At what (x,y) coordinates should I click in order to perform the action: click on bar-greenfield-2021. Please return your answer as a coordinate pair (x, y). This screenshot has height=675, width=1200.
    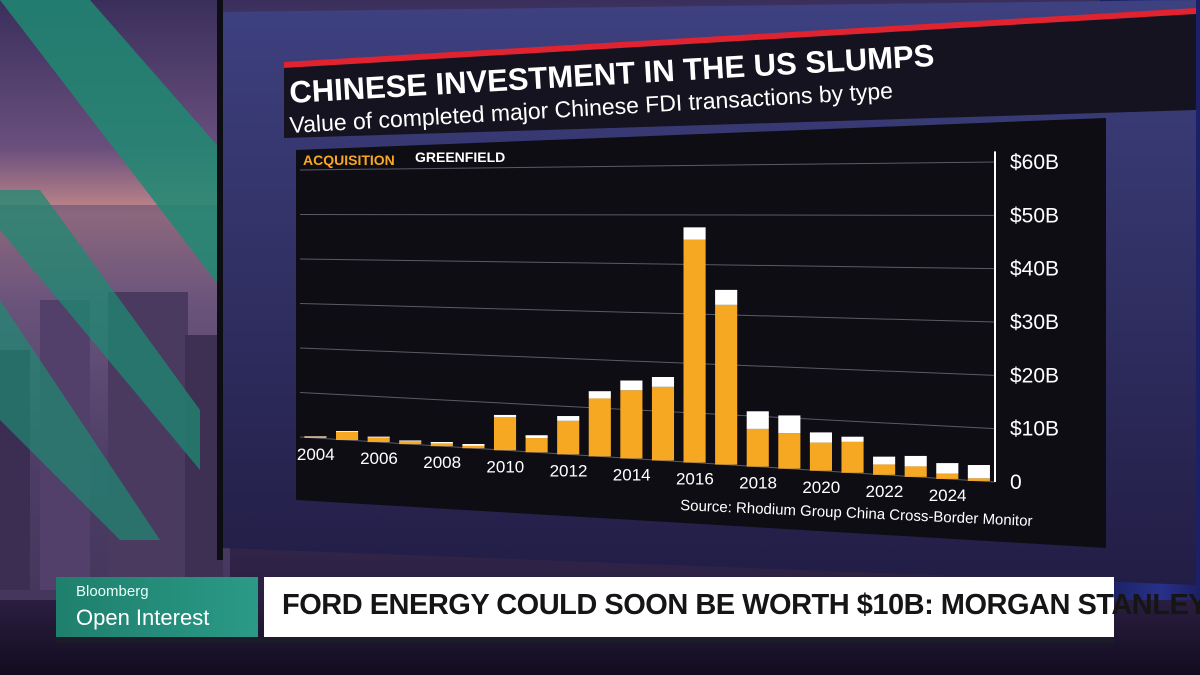
    Looking at the image, I should click on (852, 439).